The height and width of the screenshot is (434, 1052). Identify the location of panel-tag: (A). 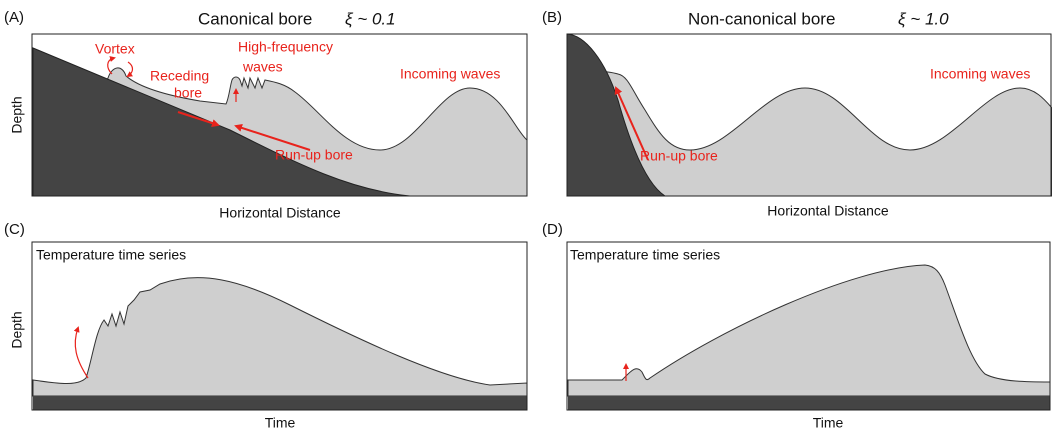
(14, 17).